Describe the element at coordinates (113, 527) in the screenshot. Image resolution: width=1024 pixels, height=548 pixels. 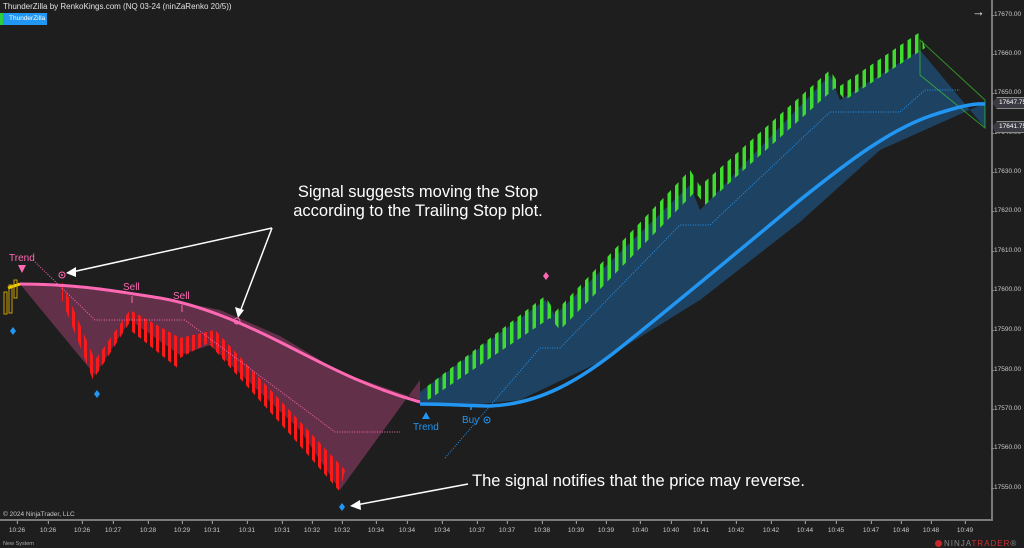
I see `x-tick: 10:27` at that location.